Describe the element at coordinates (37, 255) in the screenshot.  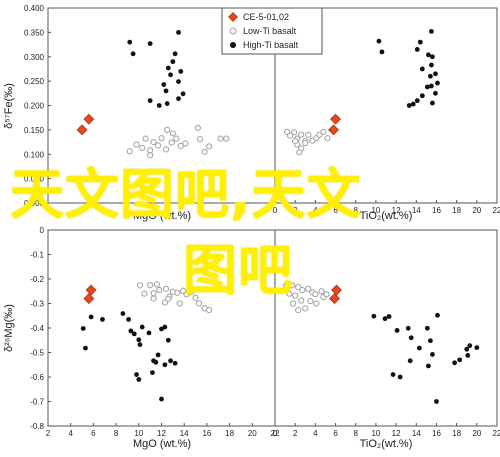
I see `y-tick-label: -0.1` at that location.